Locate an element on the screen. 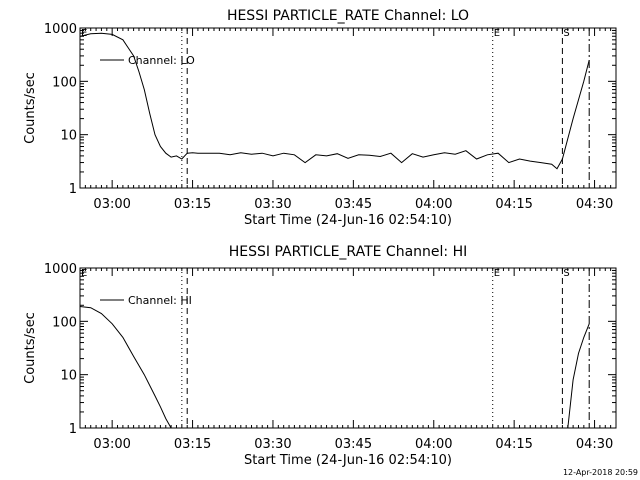  chart-title: HESSI PARTICLE_RATE Channel: LO is located at coordinates (348, 16).